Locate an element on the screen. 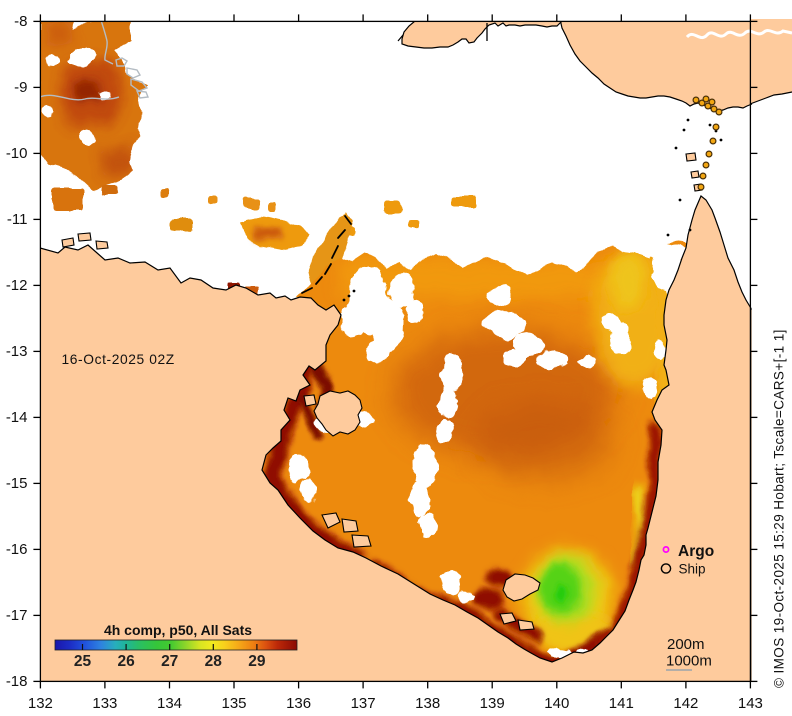 The image size is (792, 716). svg-text: Ship is located at coordinates (692, 569).